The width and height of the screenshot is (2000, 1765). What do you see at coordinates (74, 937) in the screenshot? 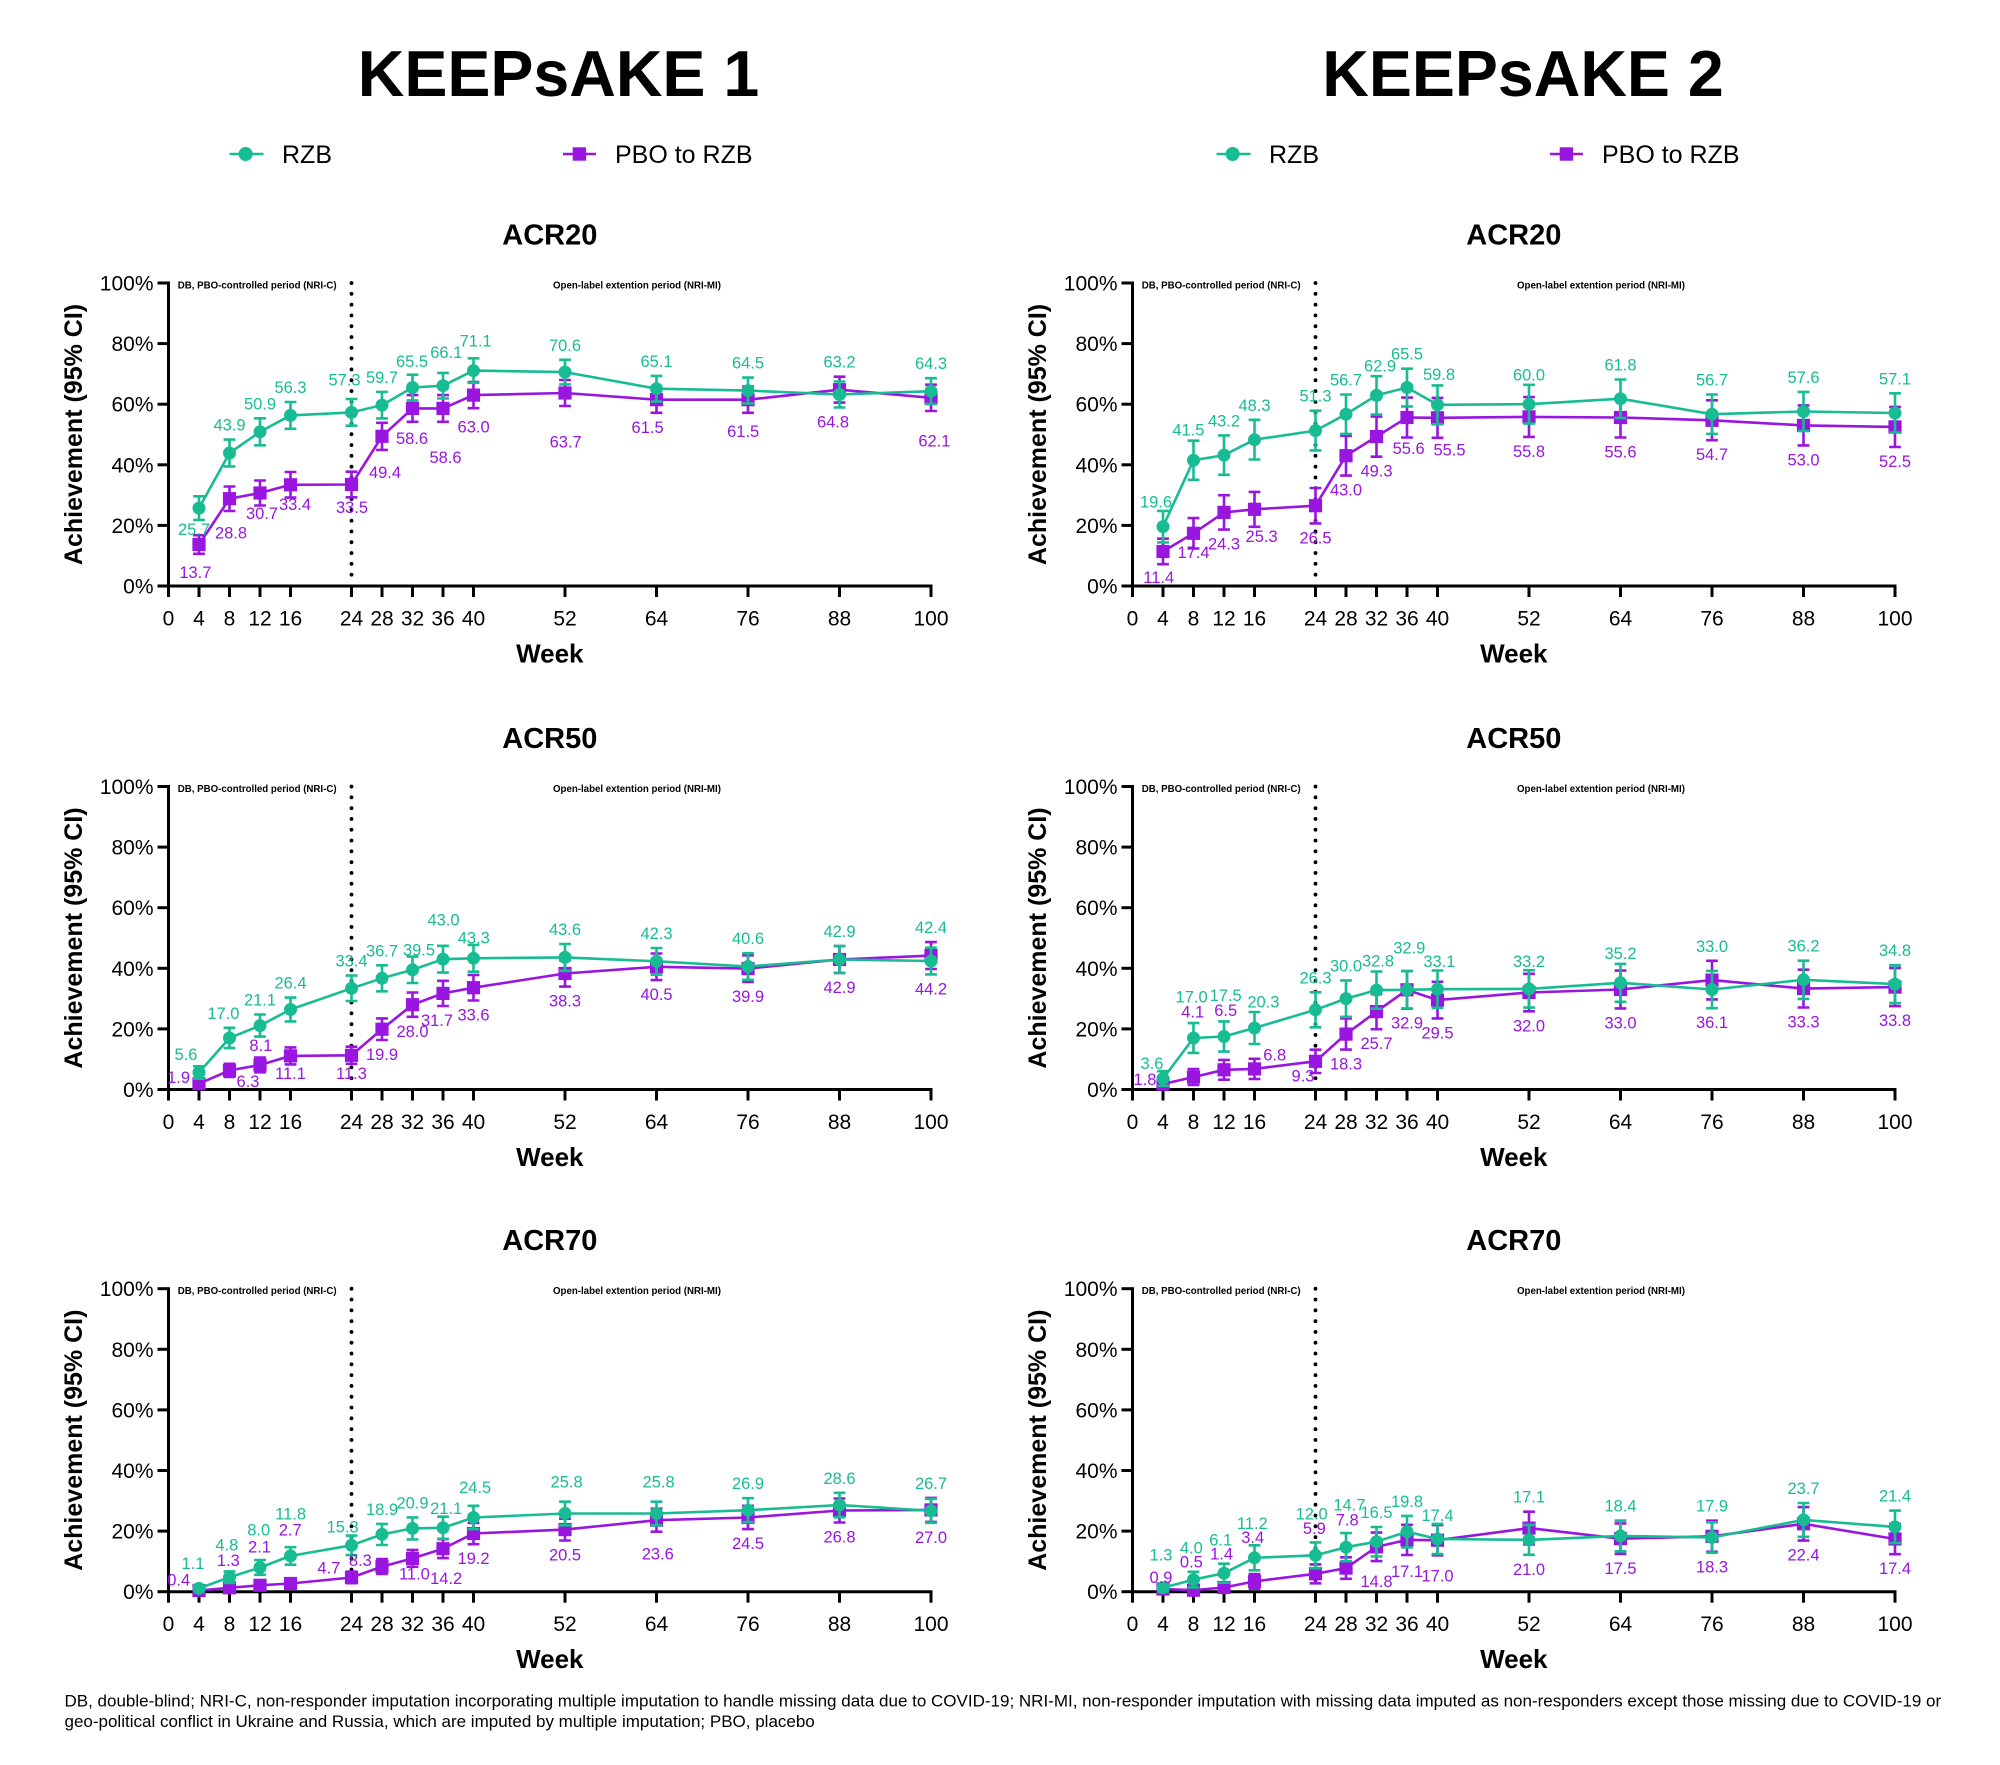
I see `svg-text: Achievement (95% CI)` at bounding box center [74, 937].